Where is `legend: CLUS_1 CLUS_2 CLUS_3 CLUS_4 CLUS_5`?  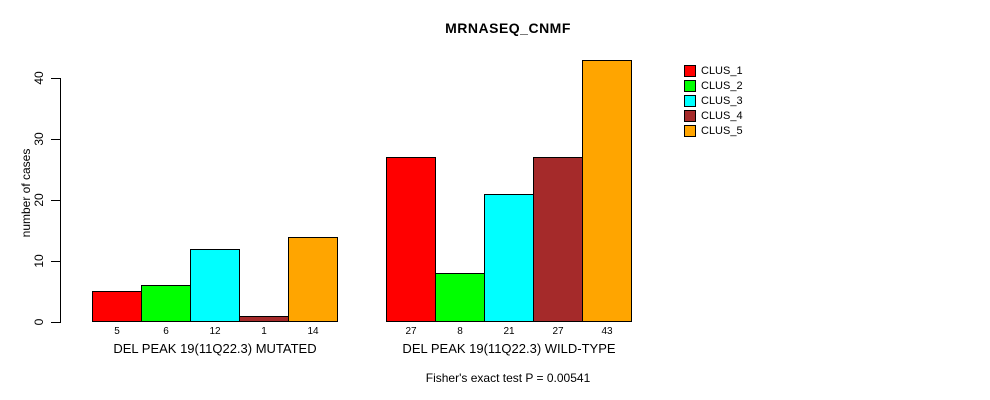 legend: CLUS_1 CLUS_2 CLUS_3 CLUS_4 CLUS_5 is located at coordinates (713, 100).